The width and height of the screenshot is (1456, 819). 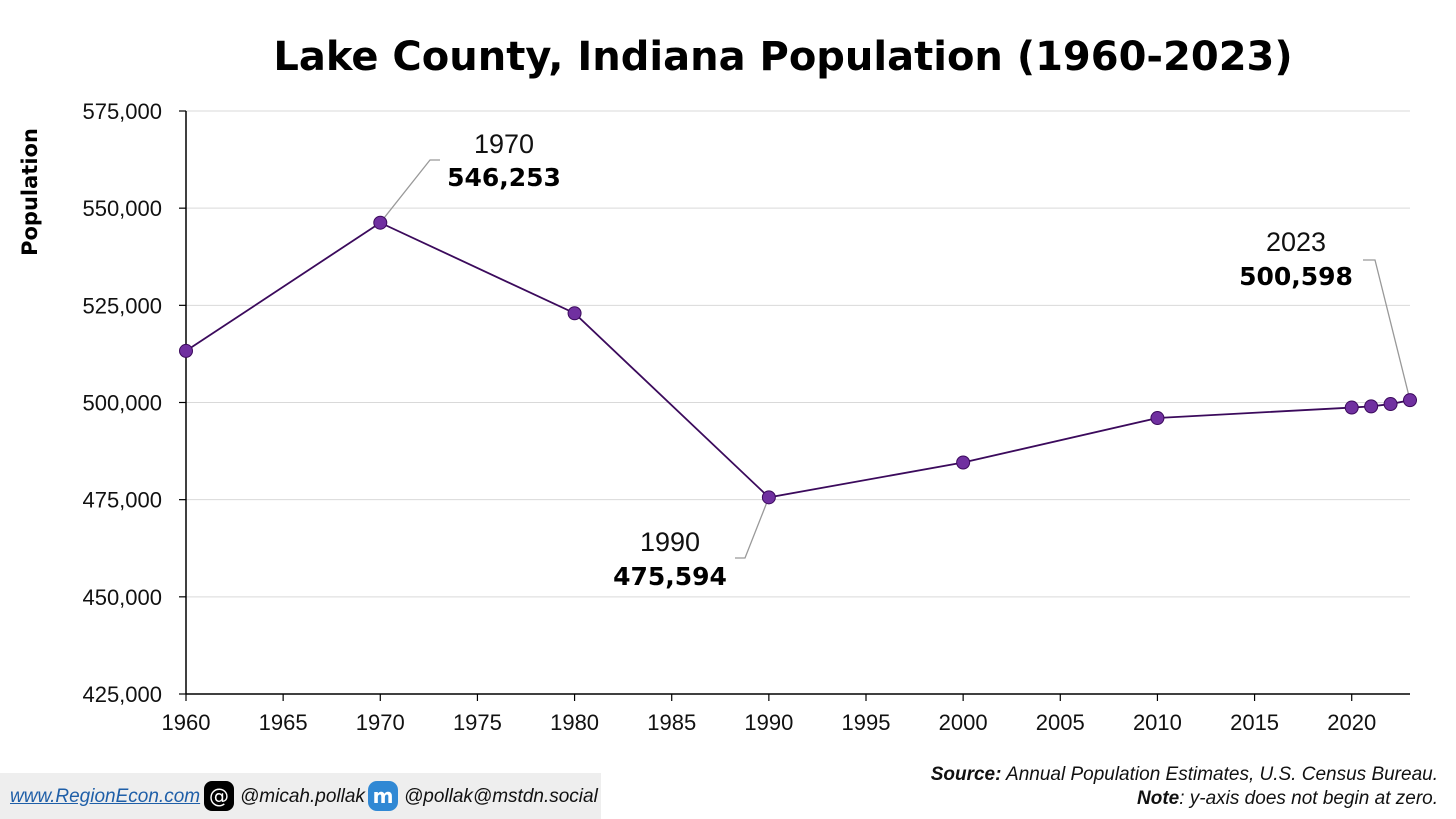 What do you see at coordinates (30, 192) in the screenshot?
I see `y-axis-label: Population` at bounding box center [30, 192].